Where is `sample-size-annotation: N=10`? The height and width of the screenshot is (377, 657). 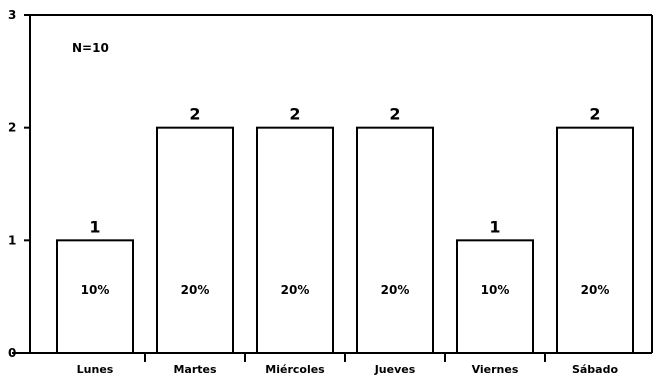 sample-size-annotation: N=10 is located at coordinates (90, 48).